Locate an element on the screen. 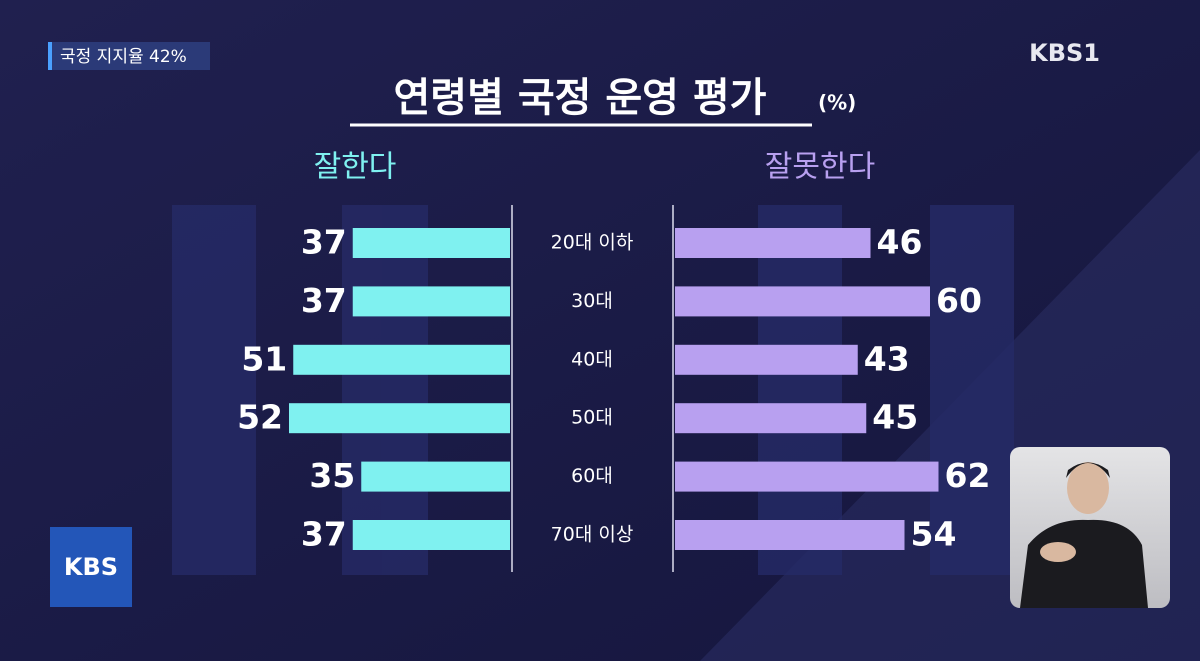 This screenshot has height=661, width=1200. legend-label: 잘한다 is located at coordinates (355, 167).